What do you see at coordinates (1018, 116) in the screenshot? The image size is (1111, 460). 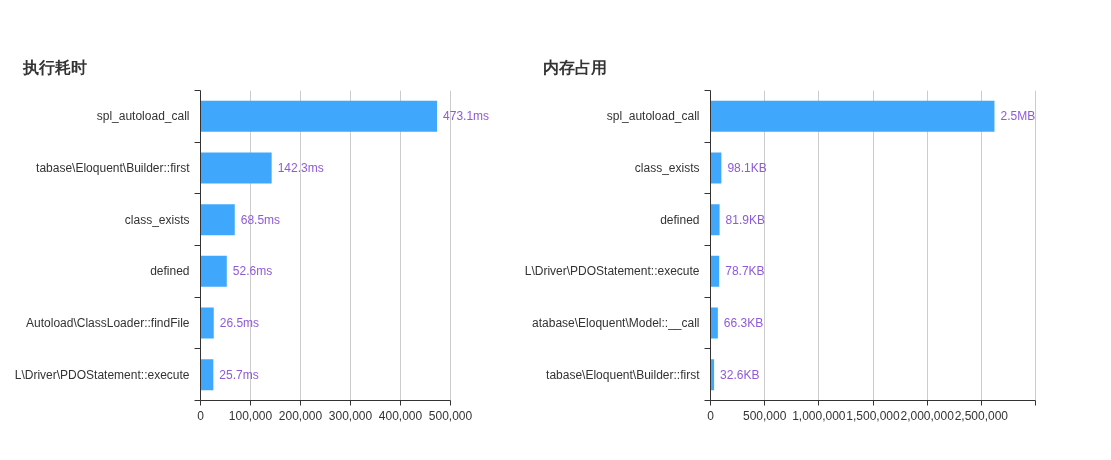 I see `annotation: 2.5MB` at bounding box center [1018, 116].